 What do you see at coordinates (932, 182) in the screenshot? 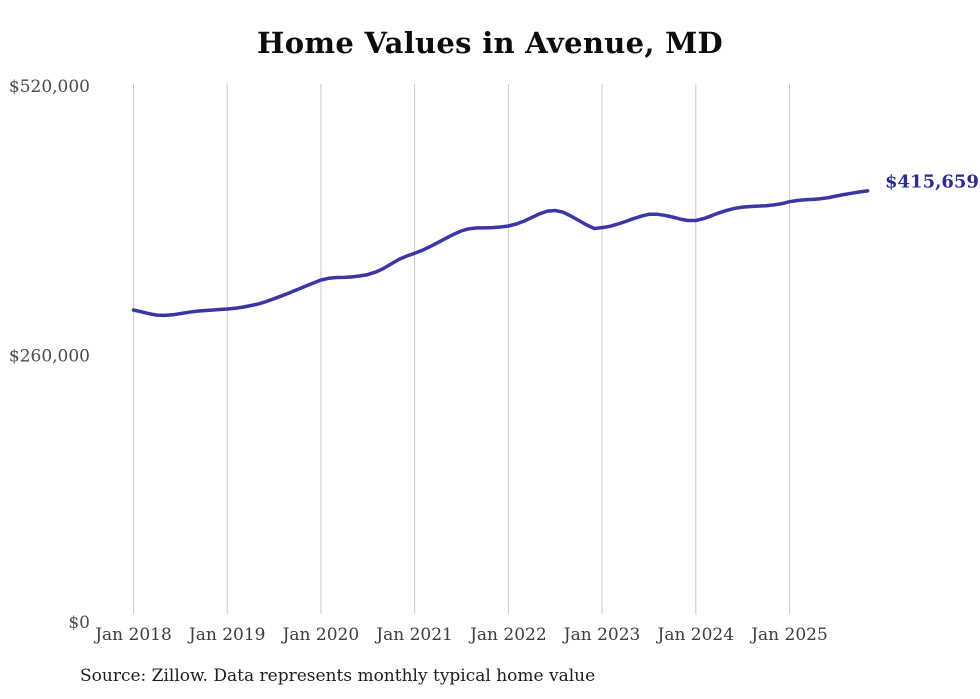
I see `latest-value-label: $415,659` at bounding box center [932, 182].